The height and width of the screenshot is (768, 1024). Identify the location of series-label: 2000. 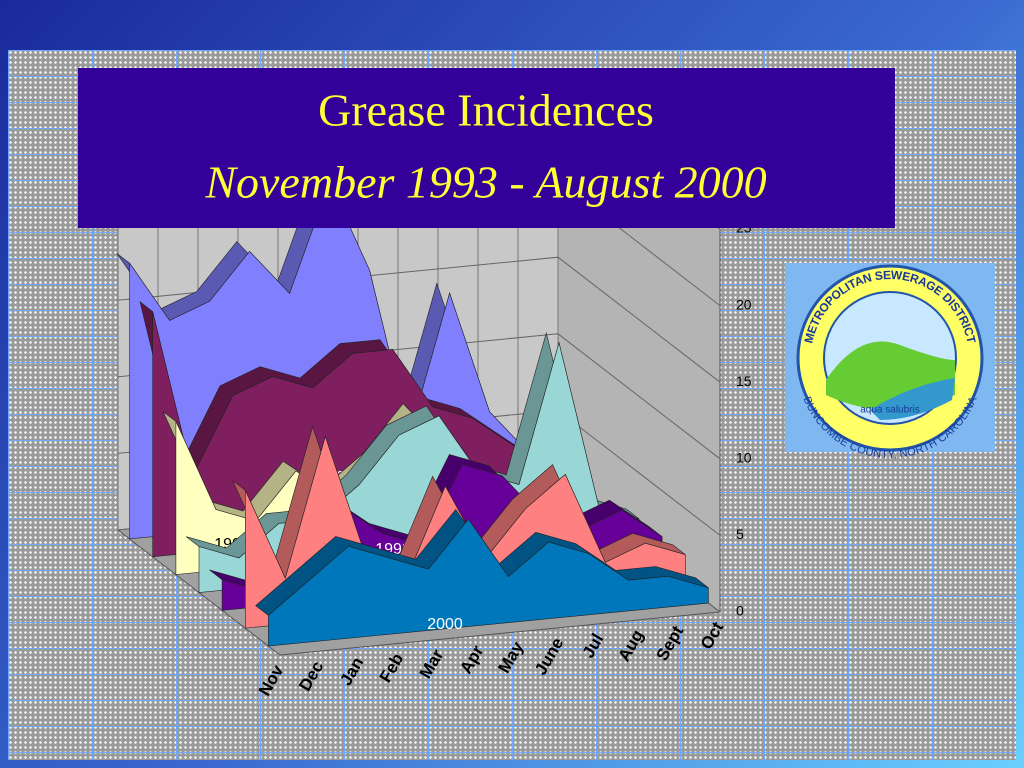
(445, 624).